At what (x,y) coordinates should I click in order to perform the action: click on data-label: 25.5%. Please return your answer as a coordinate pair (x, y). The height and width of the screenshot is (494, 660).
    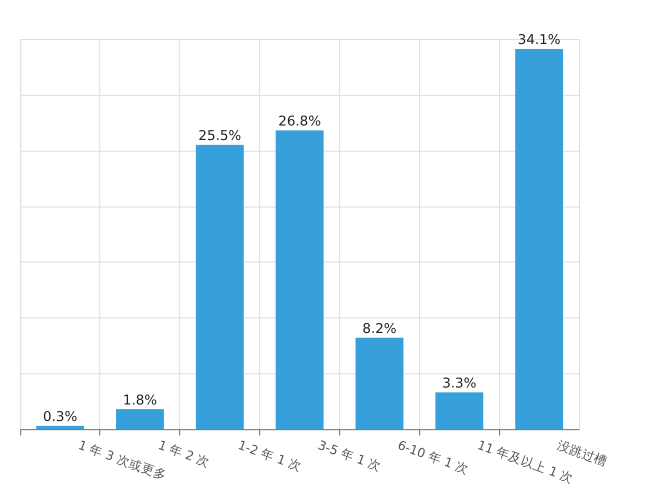
    Looking at the image, I should click on (220, 136).